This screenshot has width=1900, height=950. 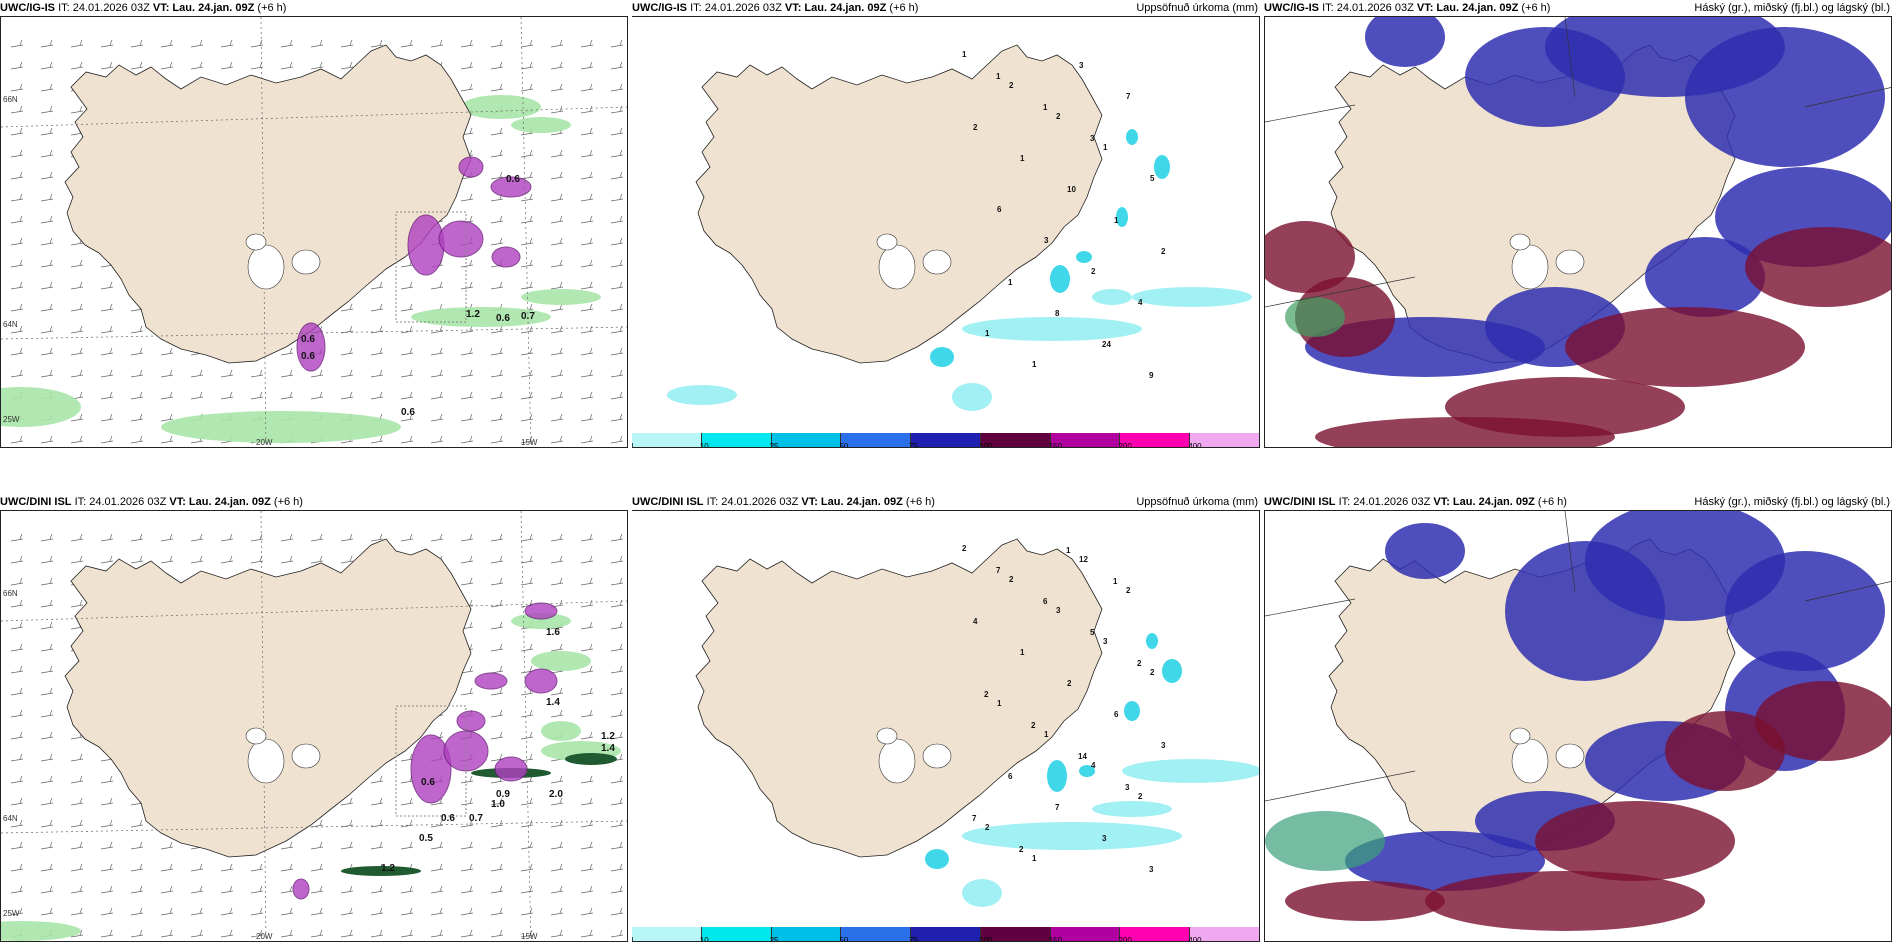 I want to click on precip-value-label: 1, so click(x=1034, y=364).